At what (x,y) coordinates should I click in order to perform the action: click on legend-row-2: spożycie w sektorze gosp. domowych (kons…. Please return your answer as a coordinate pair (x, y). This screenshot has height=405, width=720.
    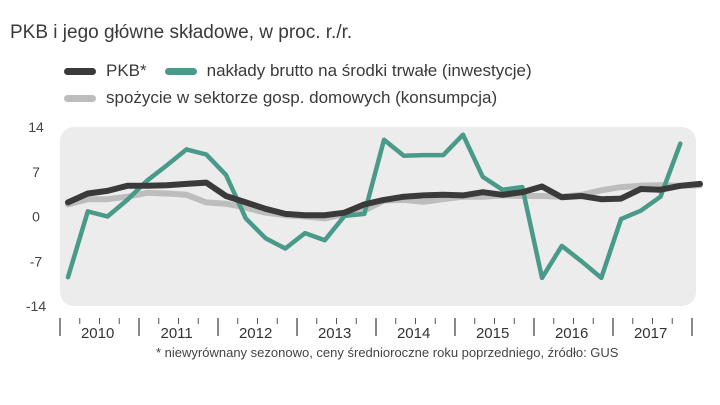
    Looking at the image, I should click on (289, 98).